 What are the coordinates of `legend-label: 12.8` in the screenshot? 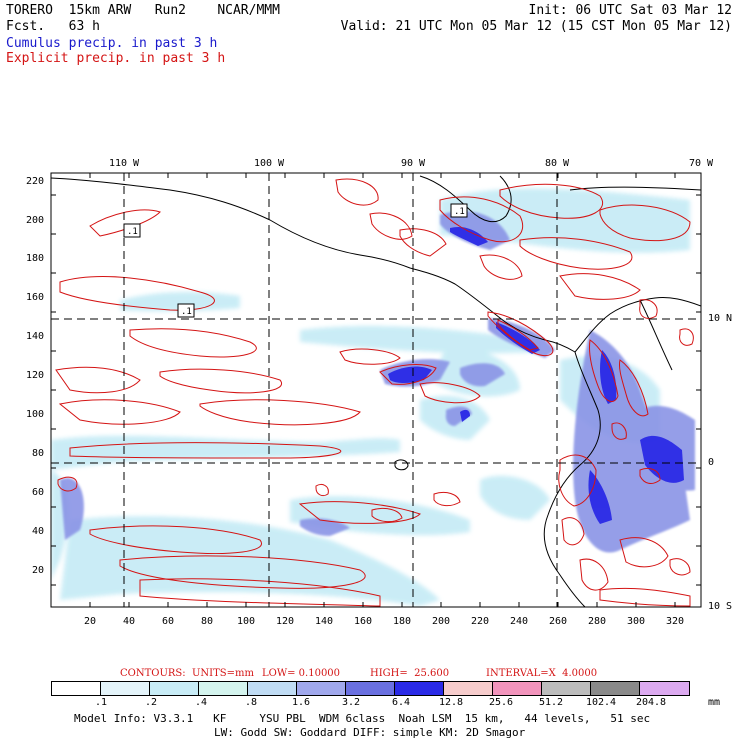 It's located at (451, 702).